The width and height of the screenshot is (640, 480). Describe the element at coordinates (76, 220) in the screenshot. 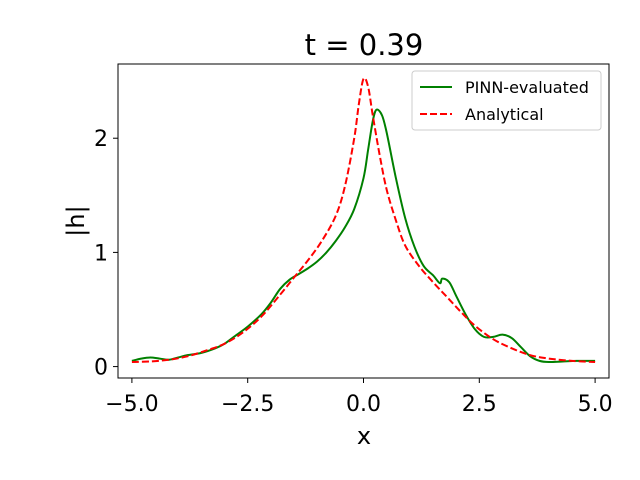

I see `y-axis-label: |h|` at that location.